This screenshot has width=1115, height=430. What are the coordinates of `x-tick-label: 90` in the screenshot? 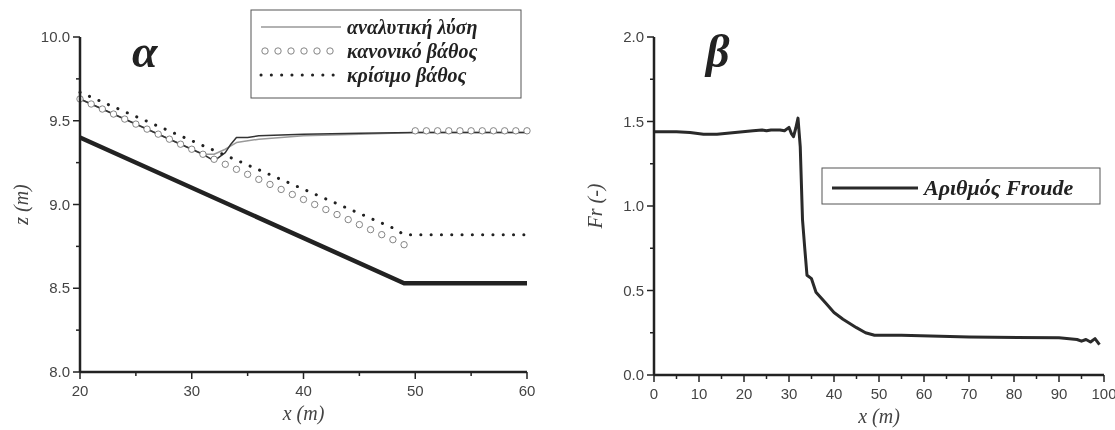 It's located at (1059, 393).